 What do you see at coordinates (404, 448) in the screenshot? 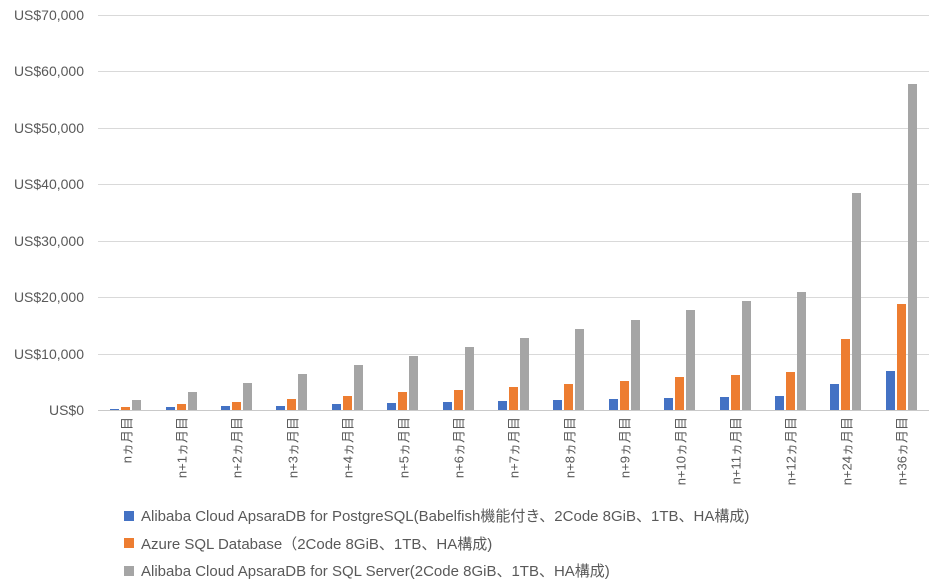
I see `x-axis-tick-label: n+5ヵ月目` at bounding box center [404, 448].